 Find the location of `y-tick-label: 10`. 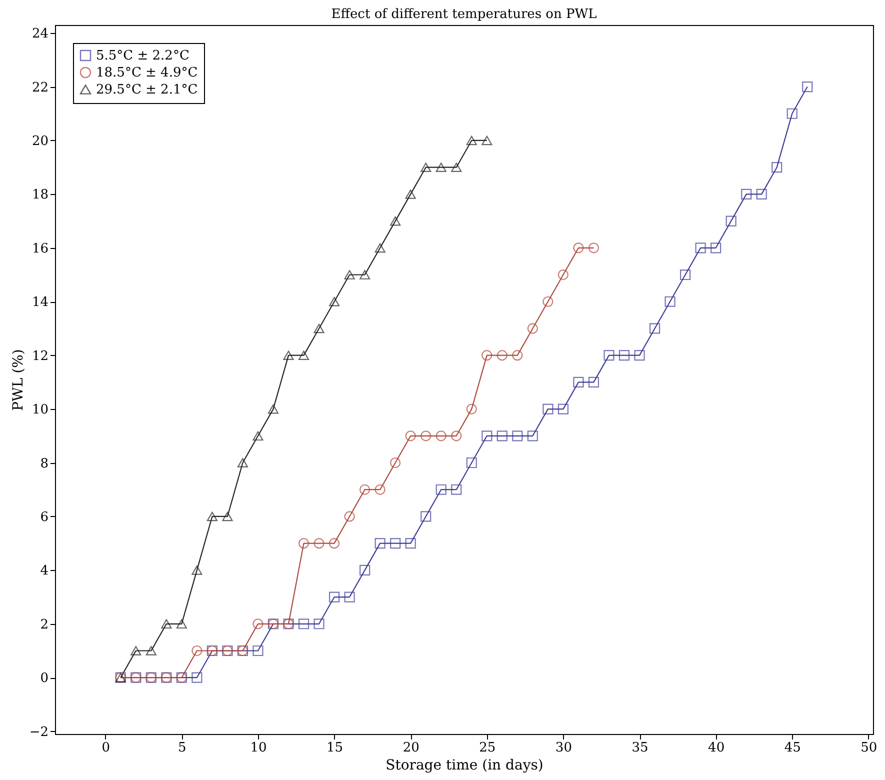

y-tick-label: 10 is located at coordinates (40, 410).